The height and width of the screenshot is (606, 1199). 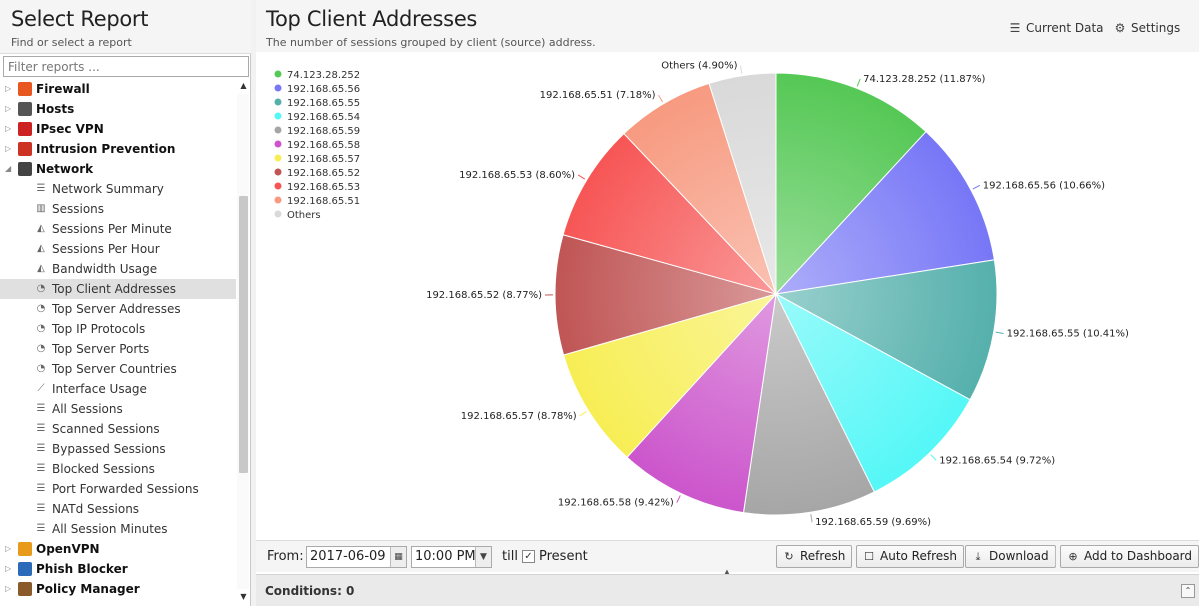 I want to click on report-item-bandwidth-usage: ◭ Bandwidth Usage, so click(x=118, y=269).